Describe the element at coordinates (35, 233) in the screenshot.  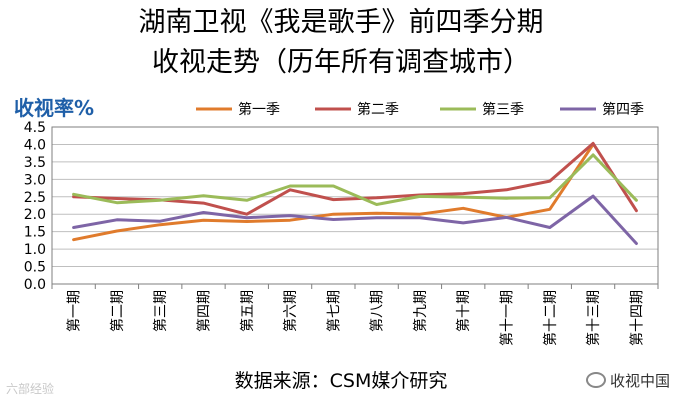
I see `y-tick-label: 1.5` at that location.